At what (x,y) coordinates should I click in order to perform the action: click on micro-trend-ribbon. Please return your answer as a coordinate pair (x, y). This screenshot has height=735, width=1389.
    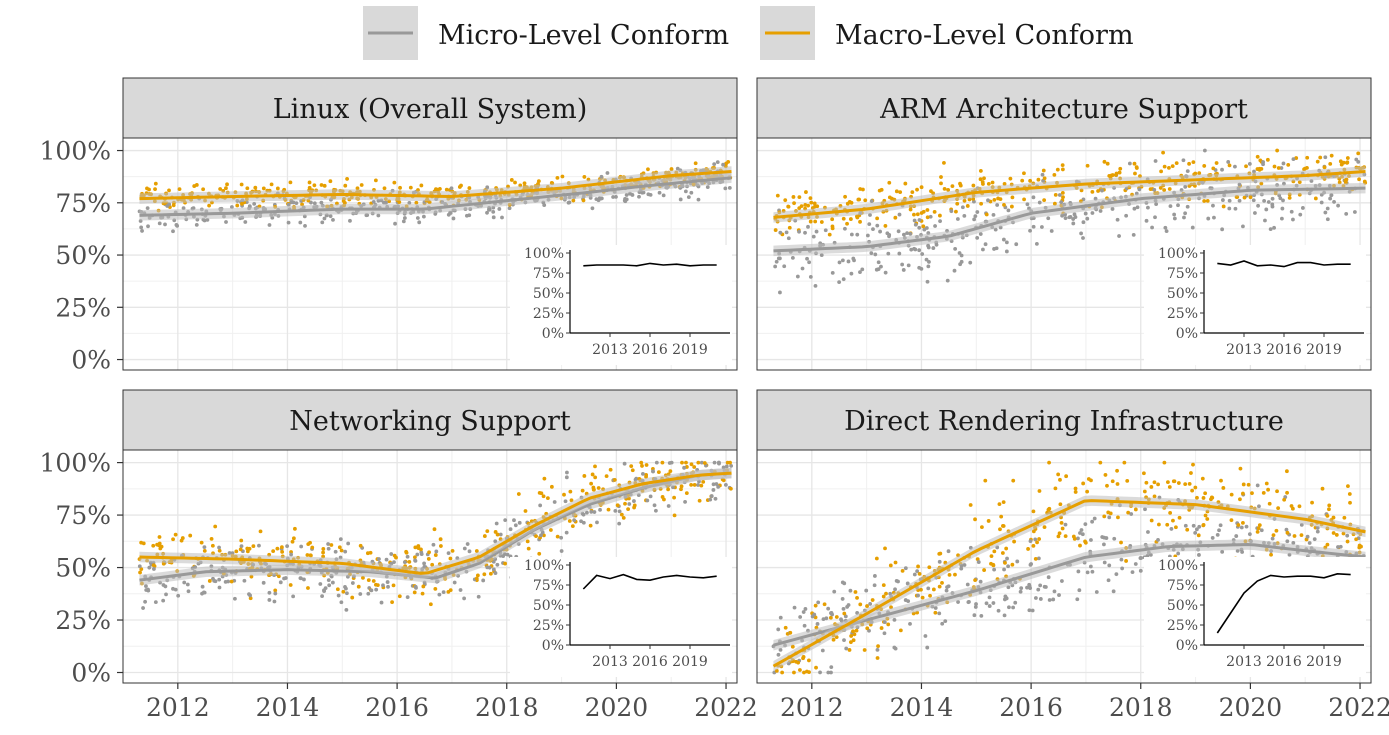
    Looking at the image, I should click on (1069, 219).